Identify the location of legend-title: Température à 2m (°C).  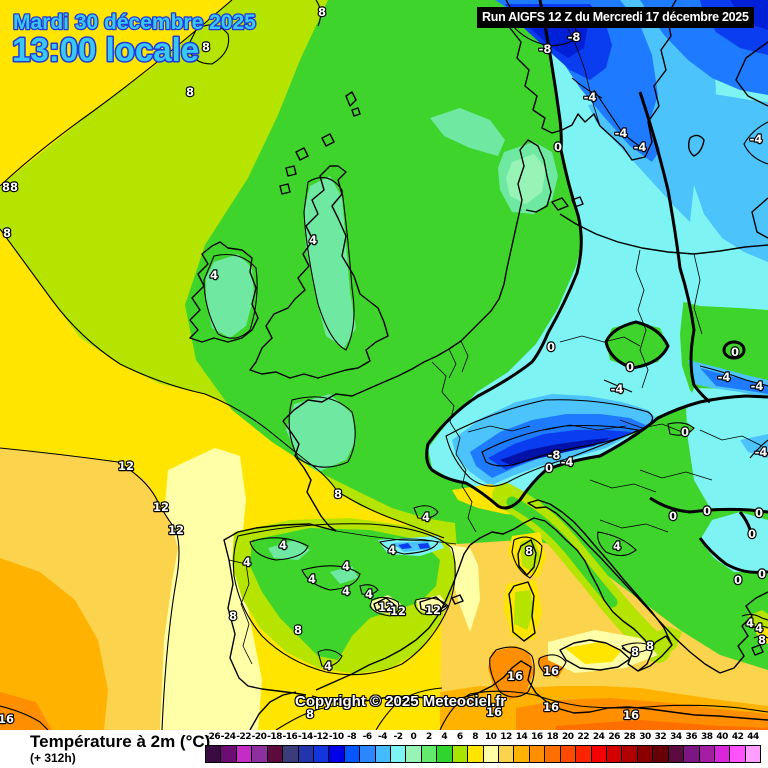
(120, 741).